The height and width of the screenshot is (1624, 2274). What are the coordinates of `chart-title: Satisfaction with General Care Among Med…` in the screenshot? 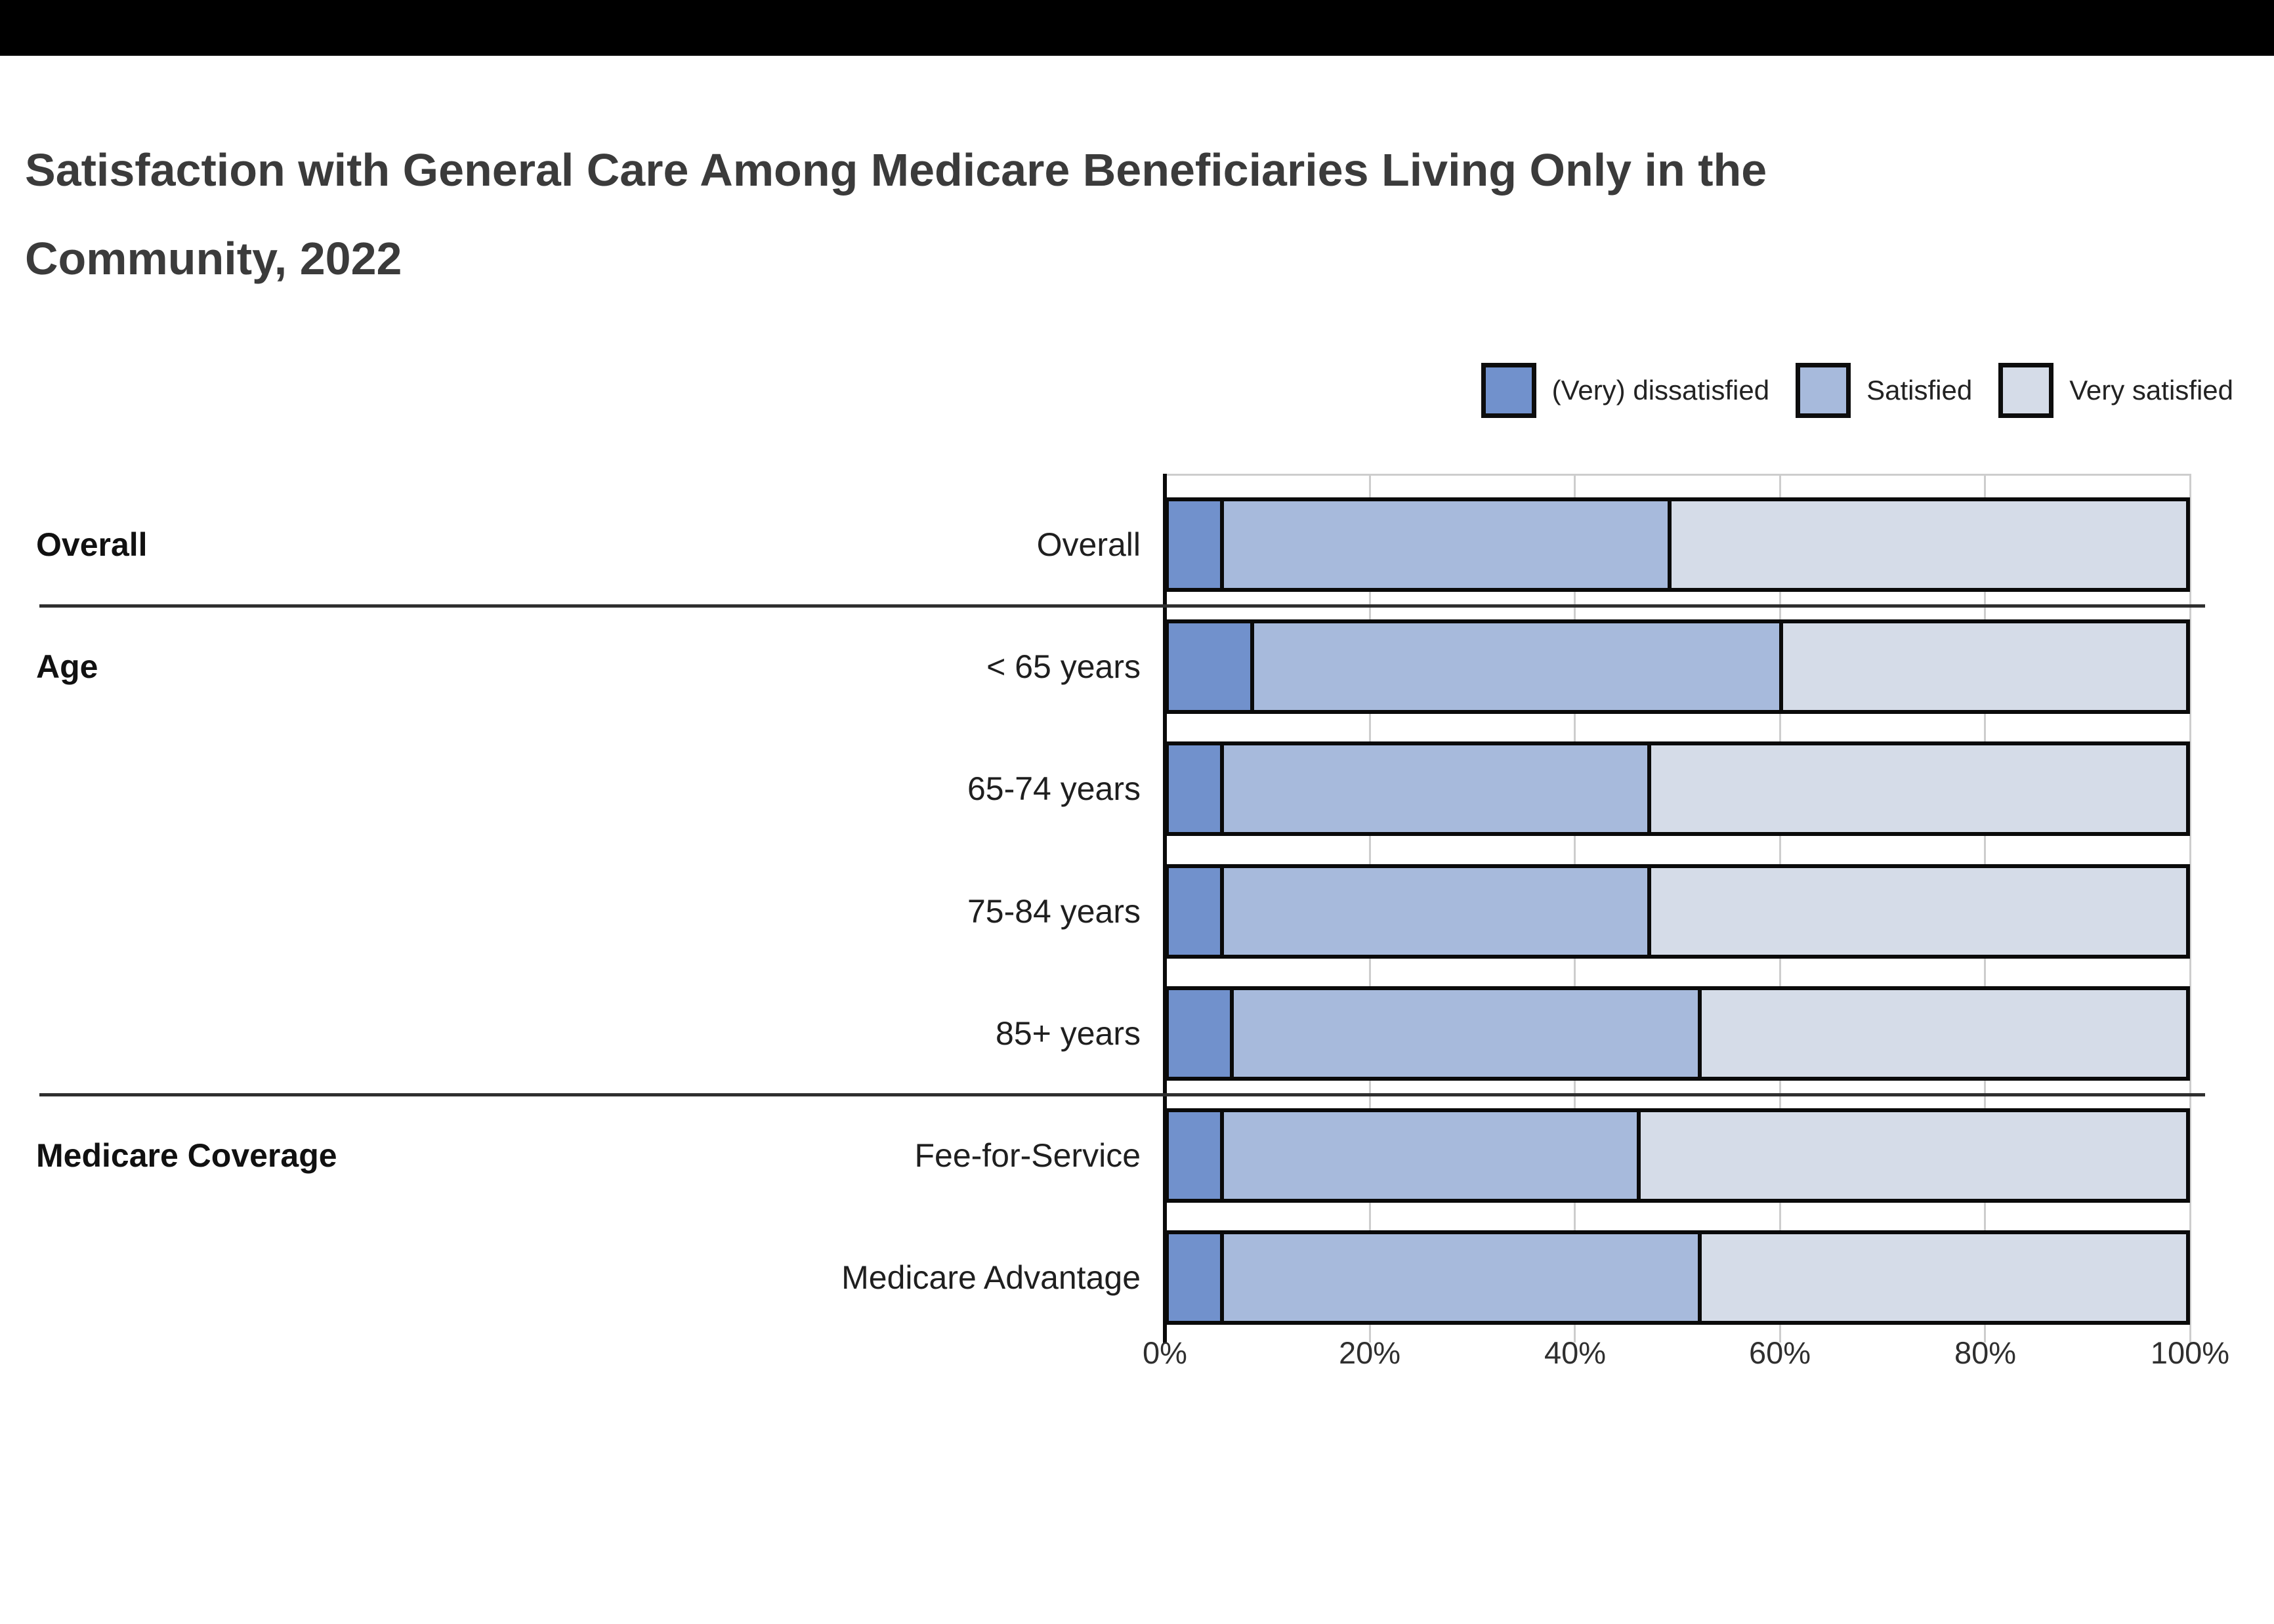 It's located at (1140, 214).